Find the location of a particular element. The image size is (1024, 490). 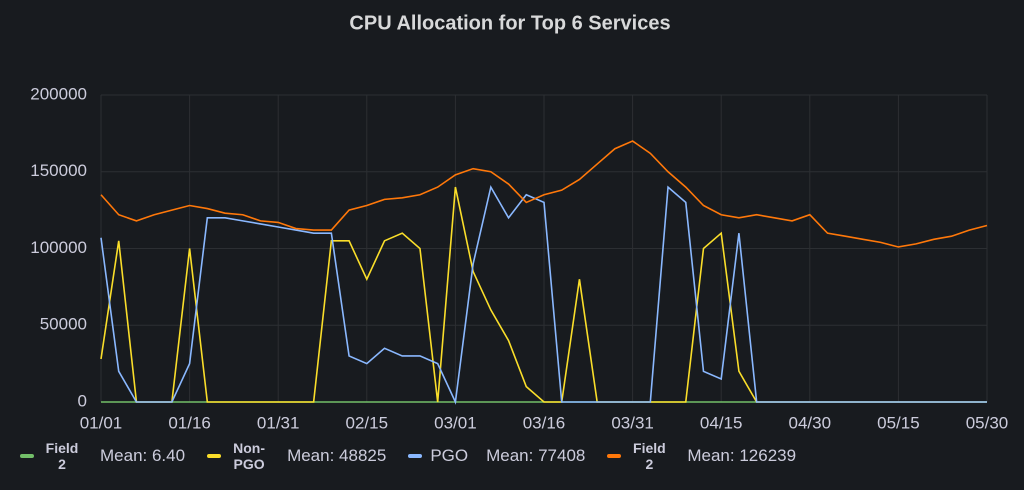

y-tick-label: 50000 is located at coordinates (63, 324).